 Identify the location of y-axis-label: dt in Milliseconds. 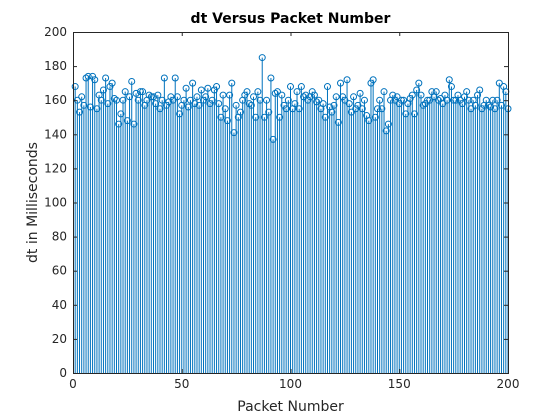
(33, 202).